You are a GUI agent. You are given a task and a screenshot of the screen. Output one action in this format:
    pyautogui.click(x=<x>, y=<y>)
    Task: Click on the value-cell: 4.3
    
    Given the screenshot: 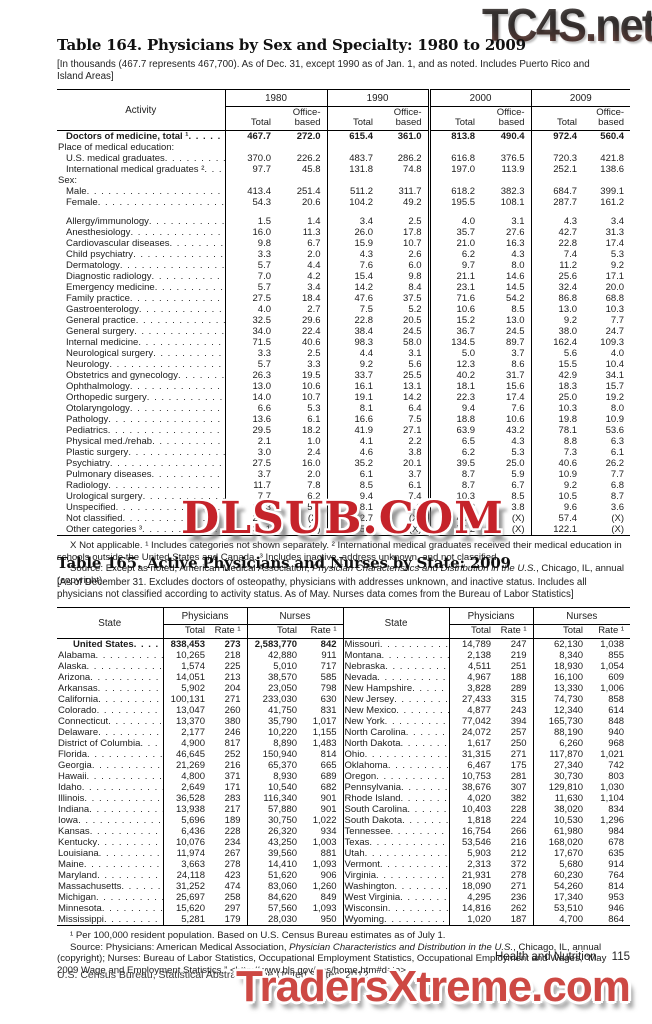 What is the action you would take?
    pyautogui.click(x=518, y=254)
    